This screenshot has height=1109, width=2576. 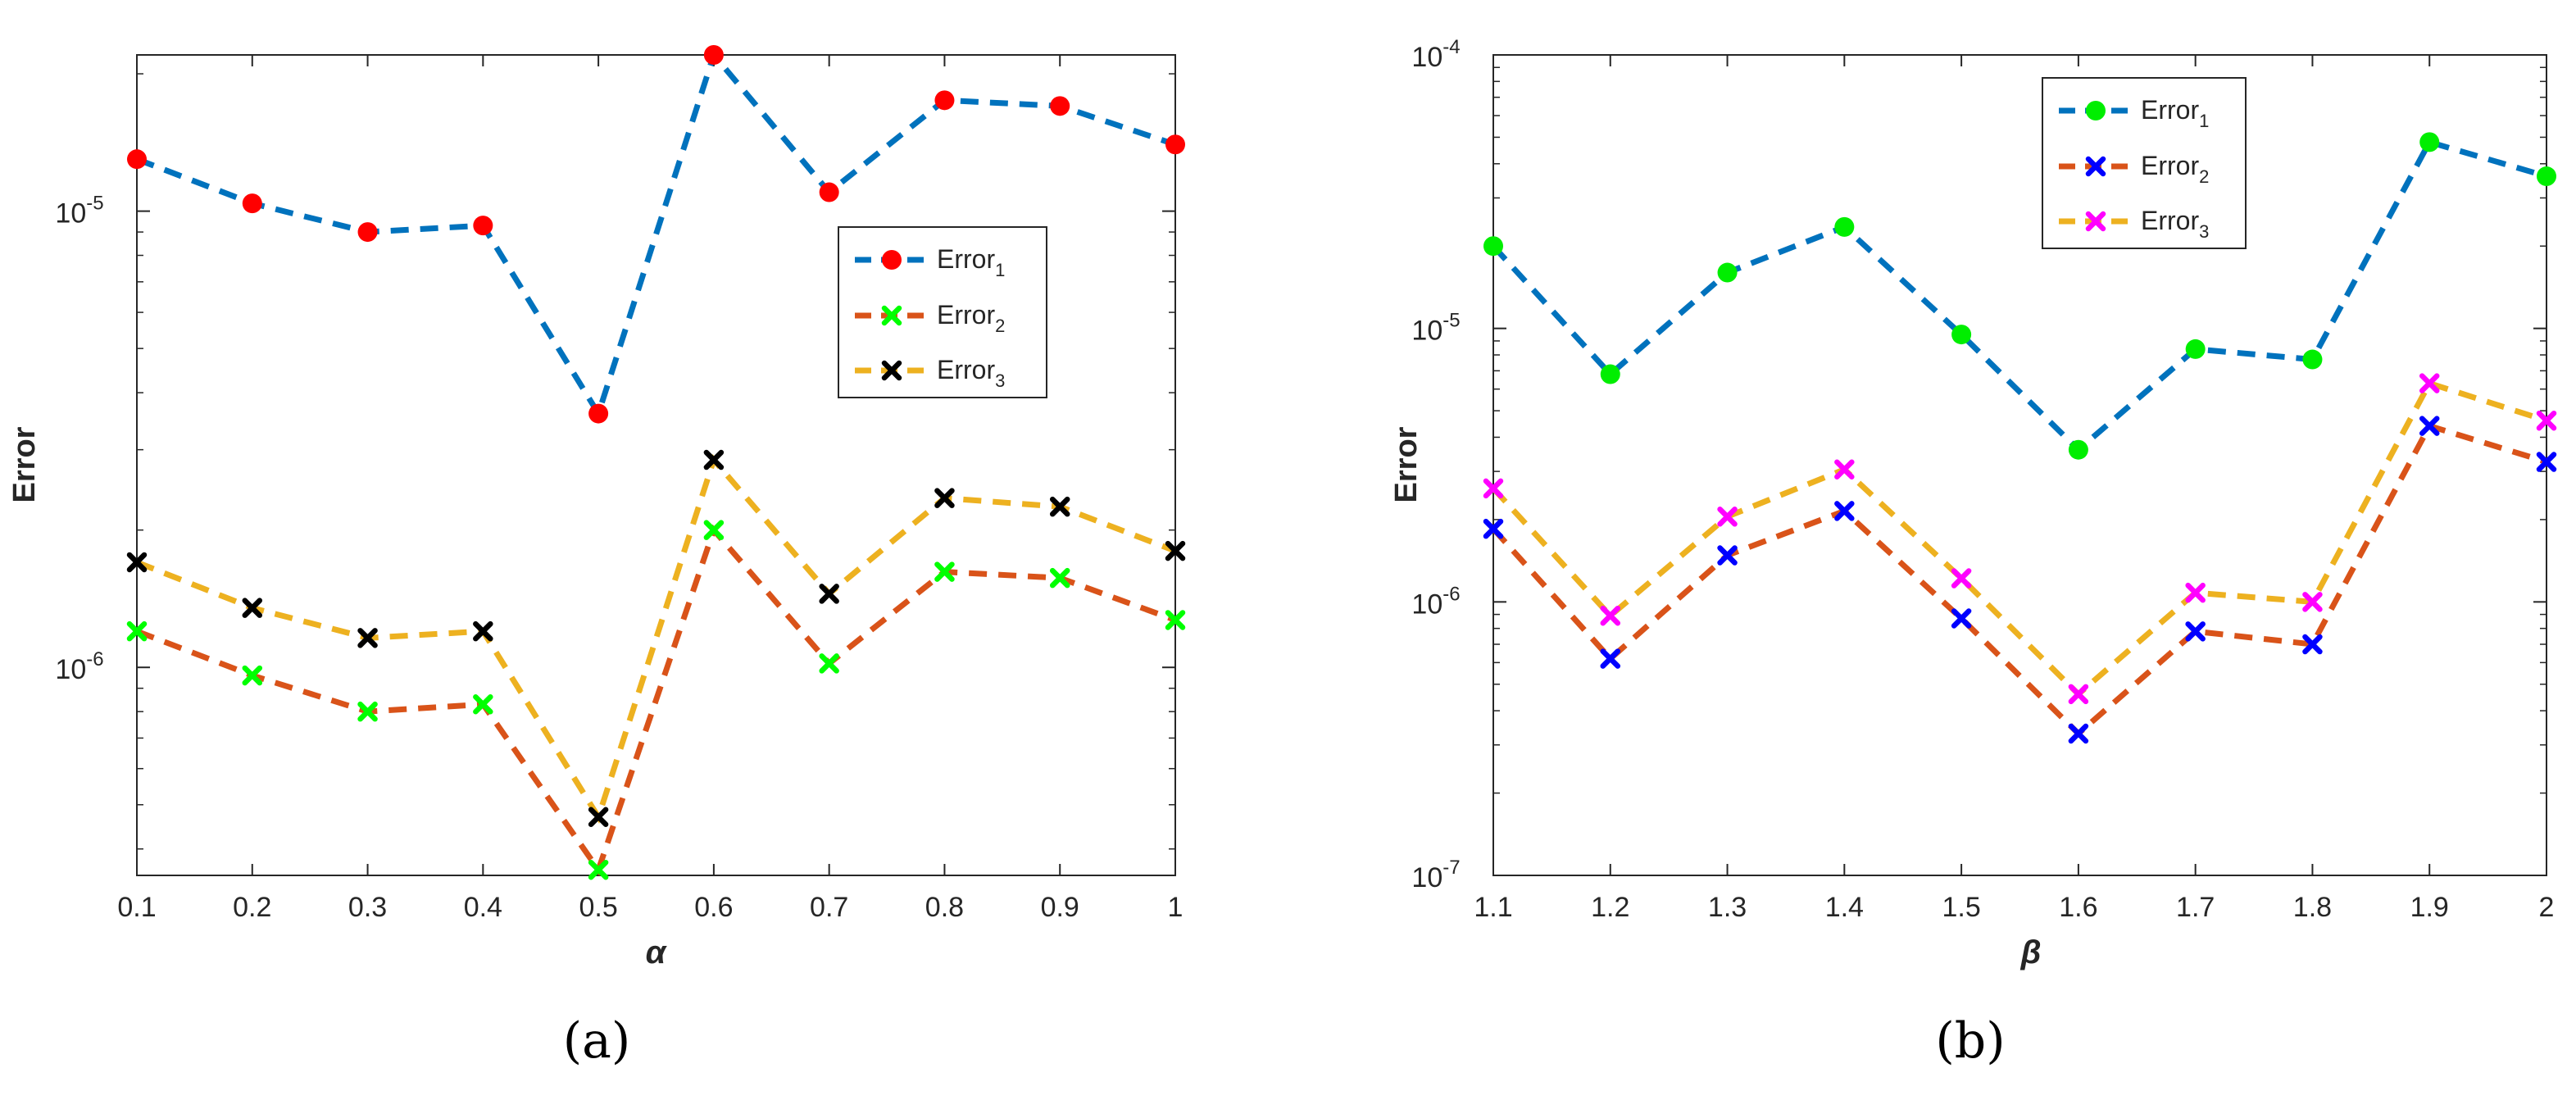 I want to click on x-tick-label: 1.5, so click(x=1961, y=908).